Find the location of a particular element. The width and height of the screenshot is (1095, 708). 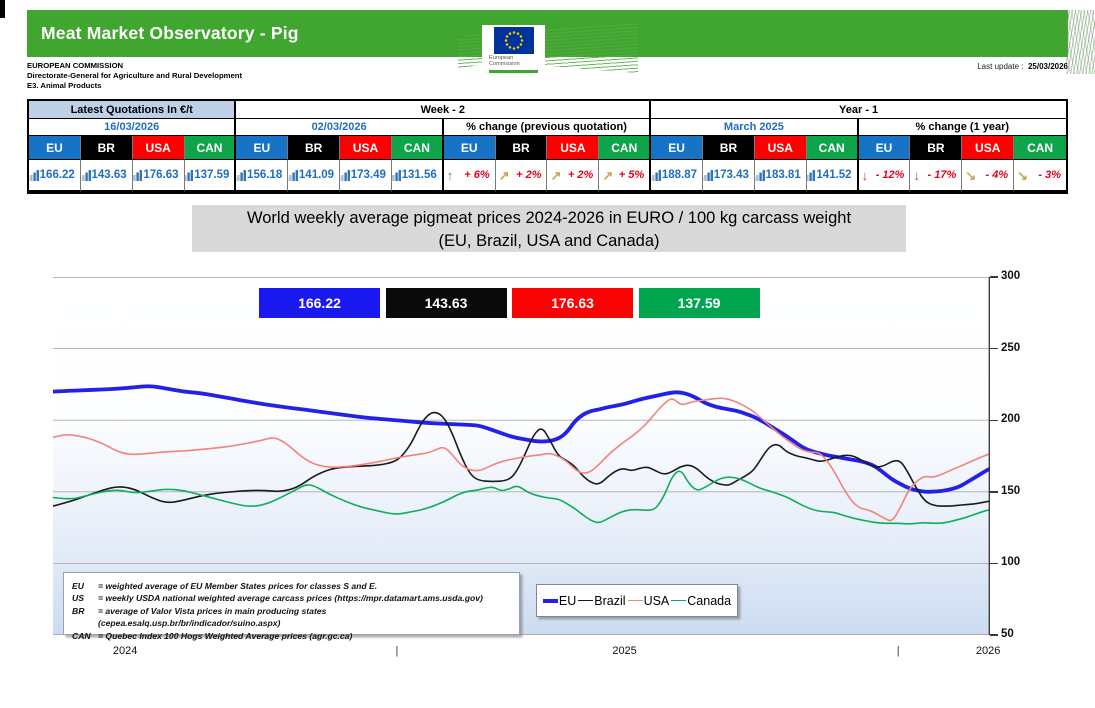

quote-cell: 173.43 is located at coordinates (729, 176).